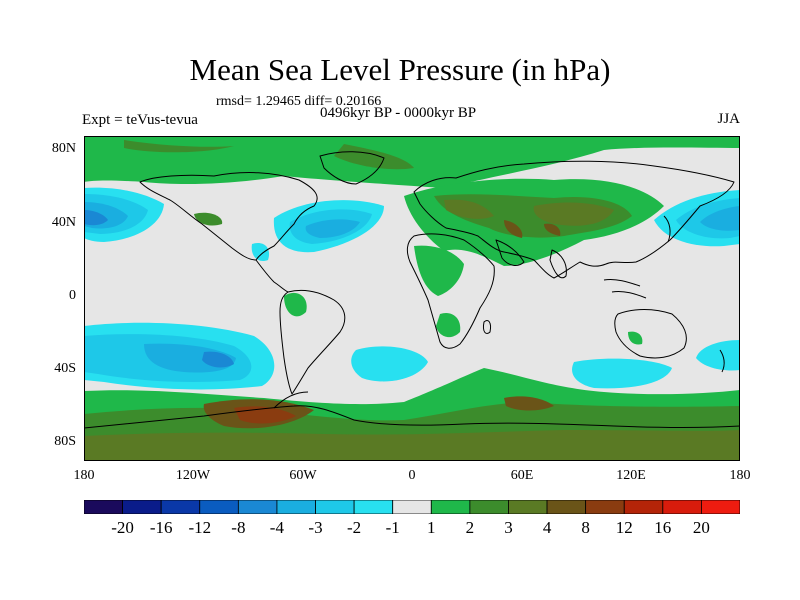 This screenshot has height=600, width=800. I want to click on colorbar-label: -2, so click(354, 527).